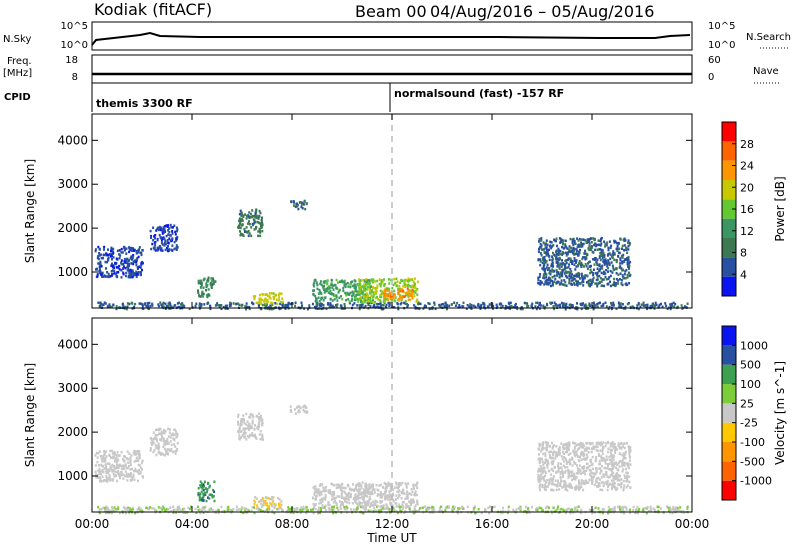 Image resolution: width=800 pixels, height=554 pixels. I want to click on freq-panel-frame, so click(392, 69).